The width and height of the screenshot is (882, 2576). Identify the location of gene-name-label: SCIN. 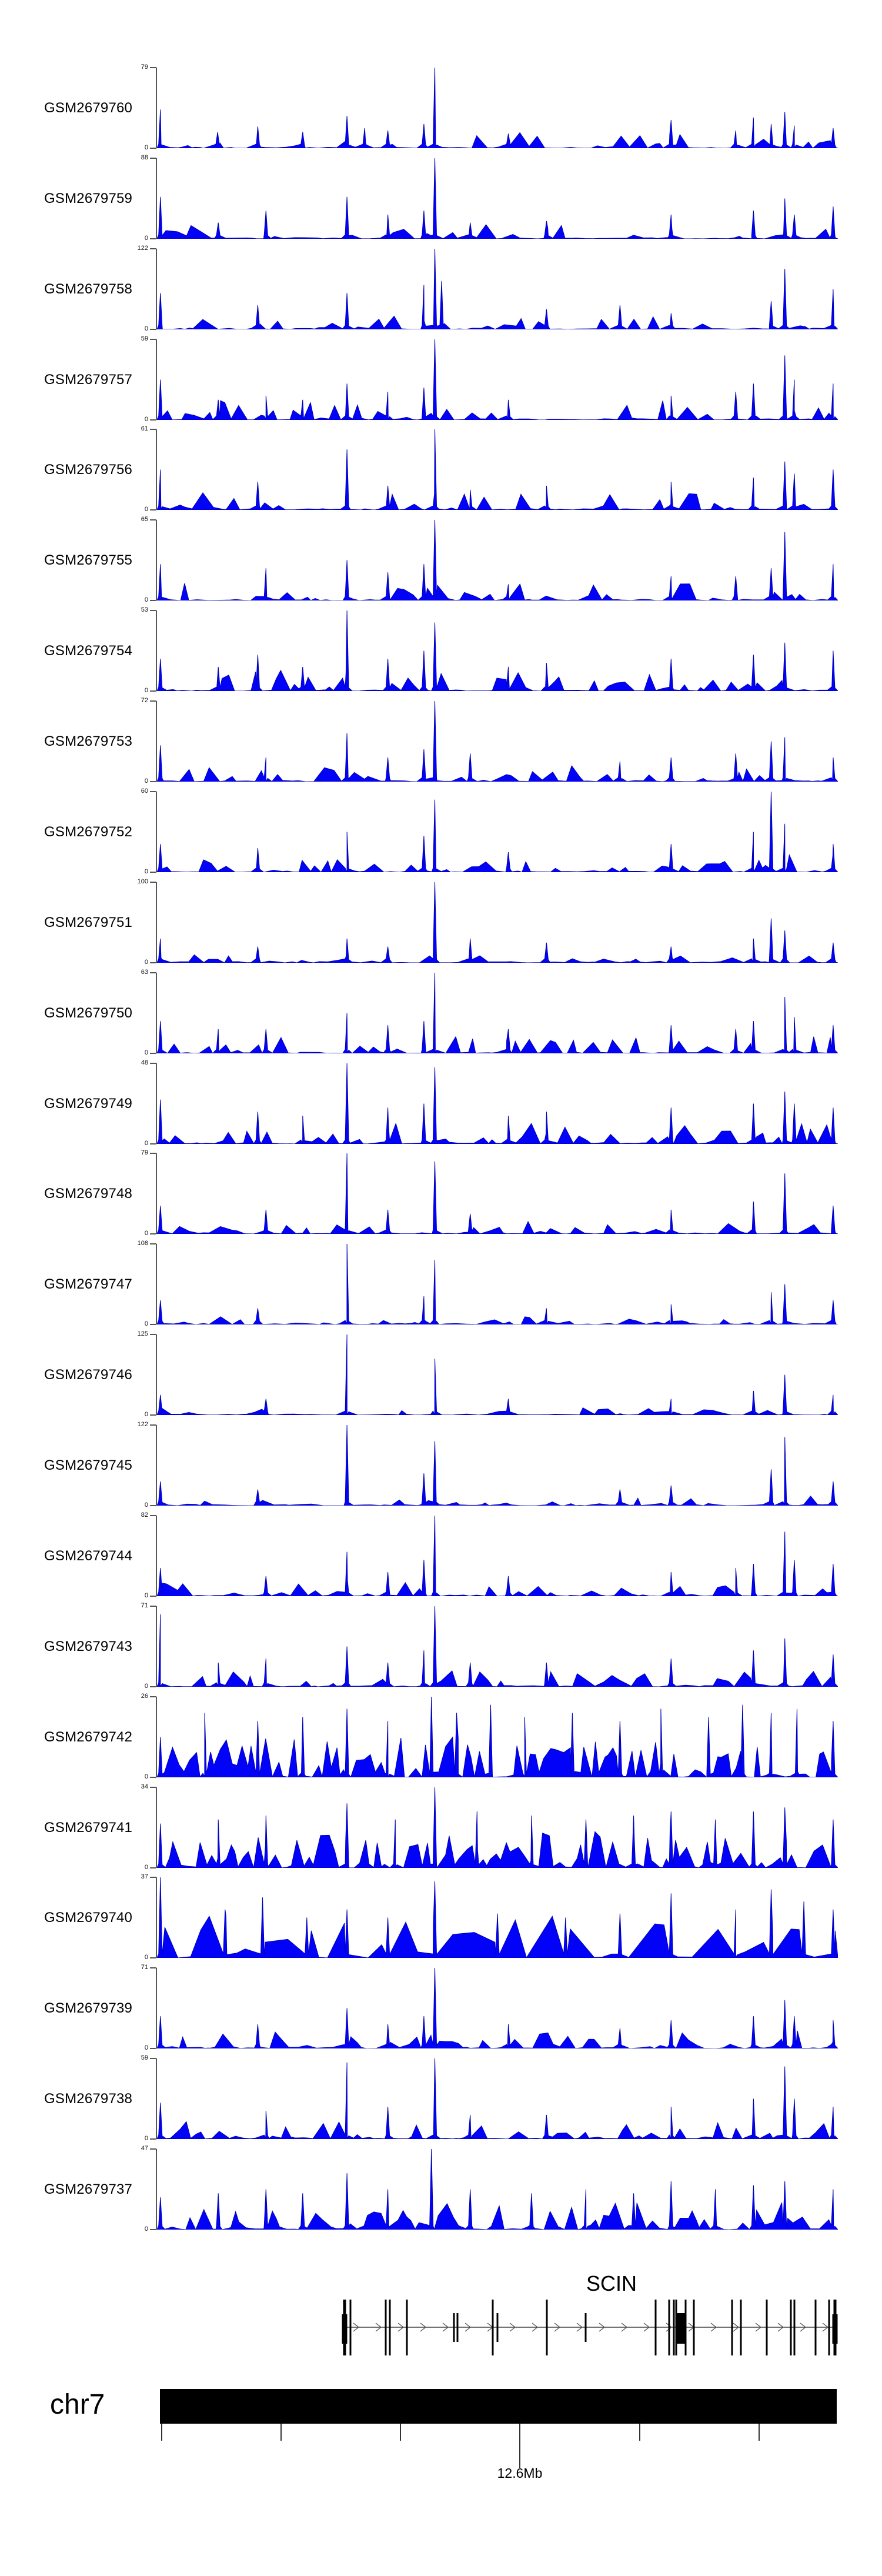
(611, 2283).